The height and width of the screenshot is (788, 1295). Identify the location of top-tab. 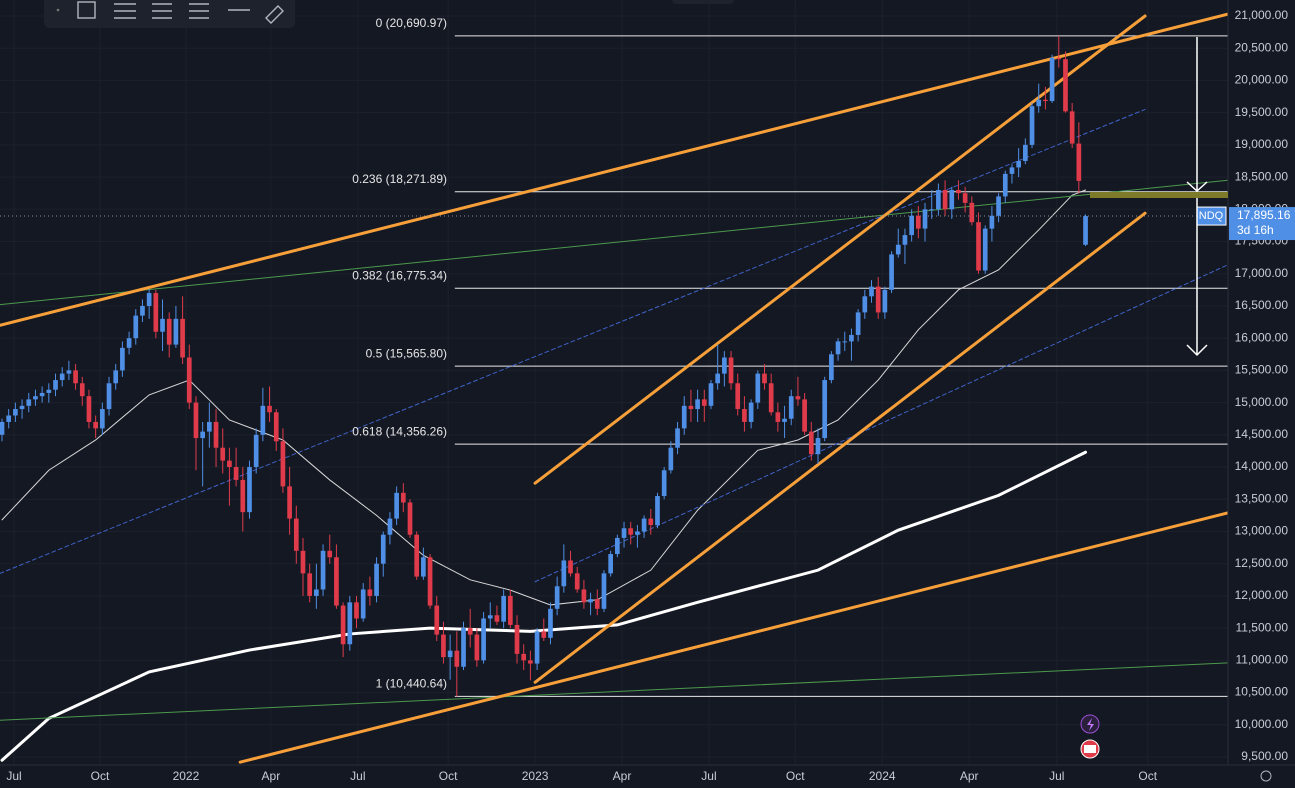
(703, 2).